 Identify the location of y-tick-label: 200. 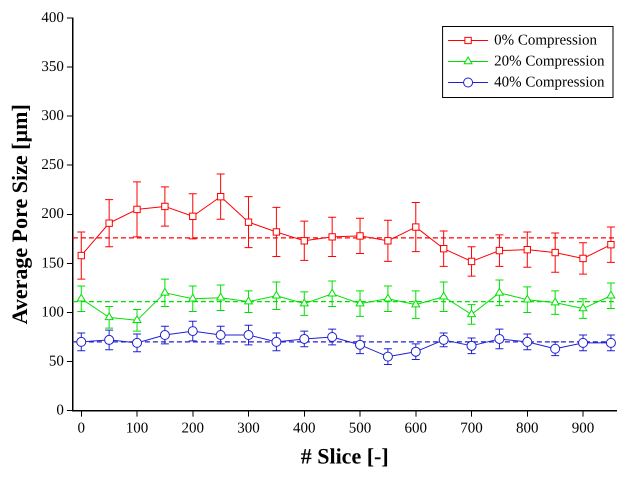
(52, 214).